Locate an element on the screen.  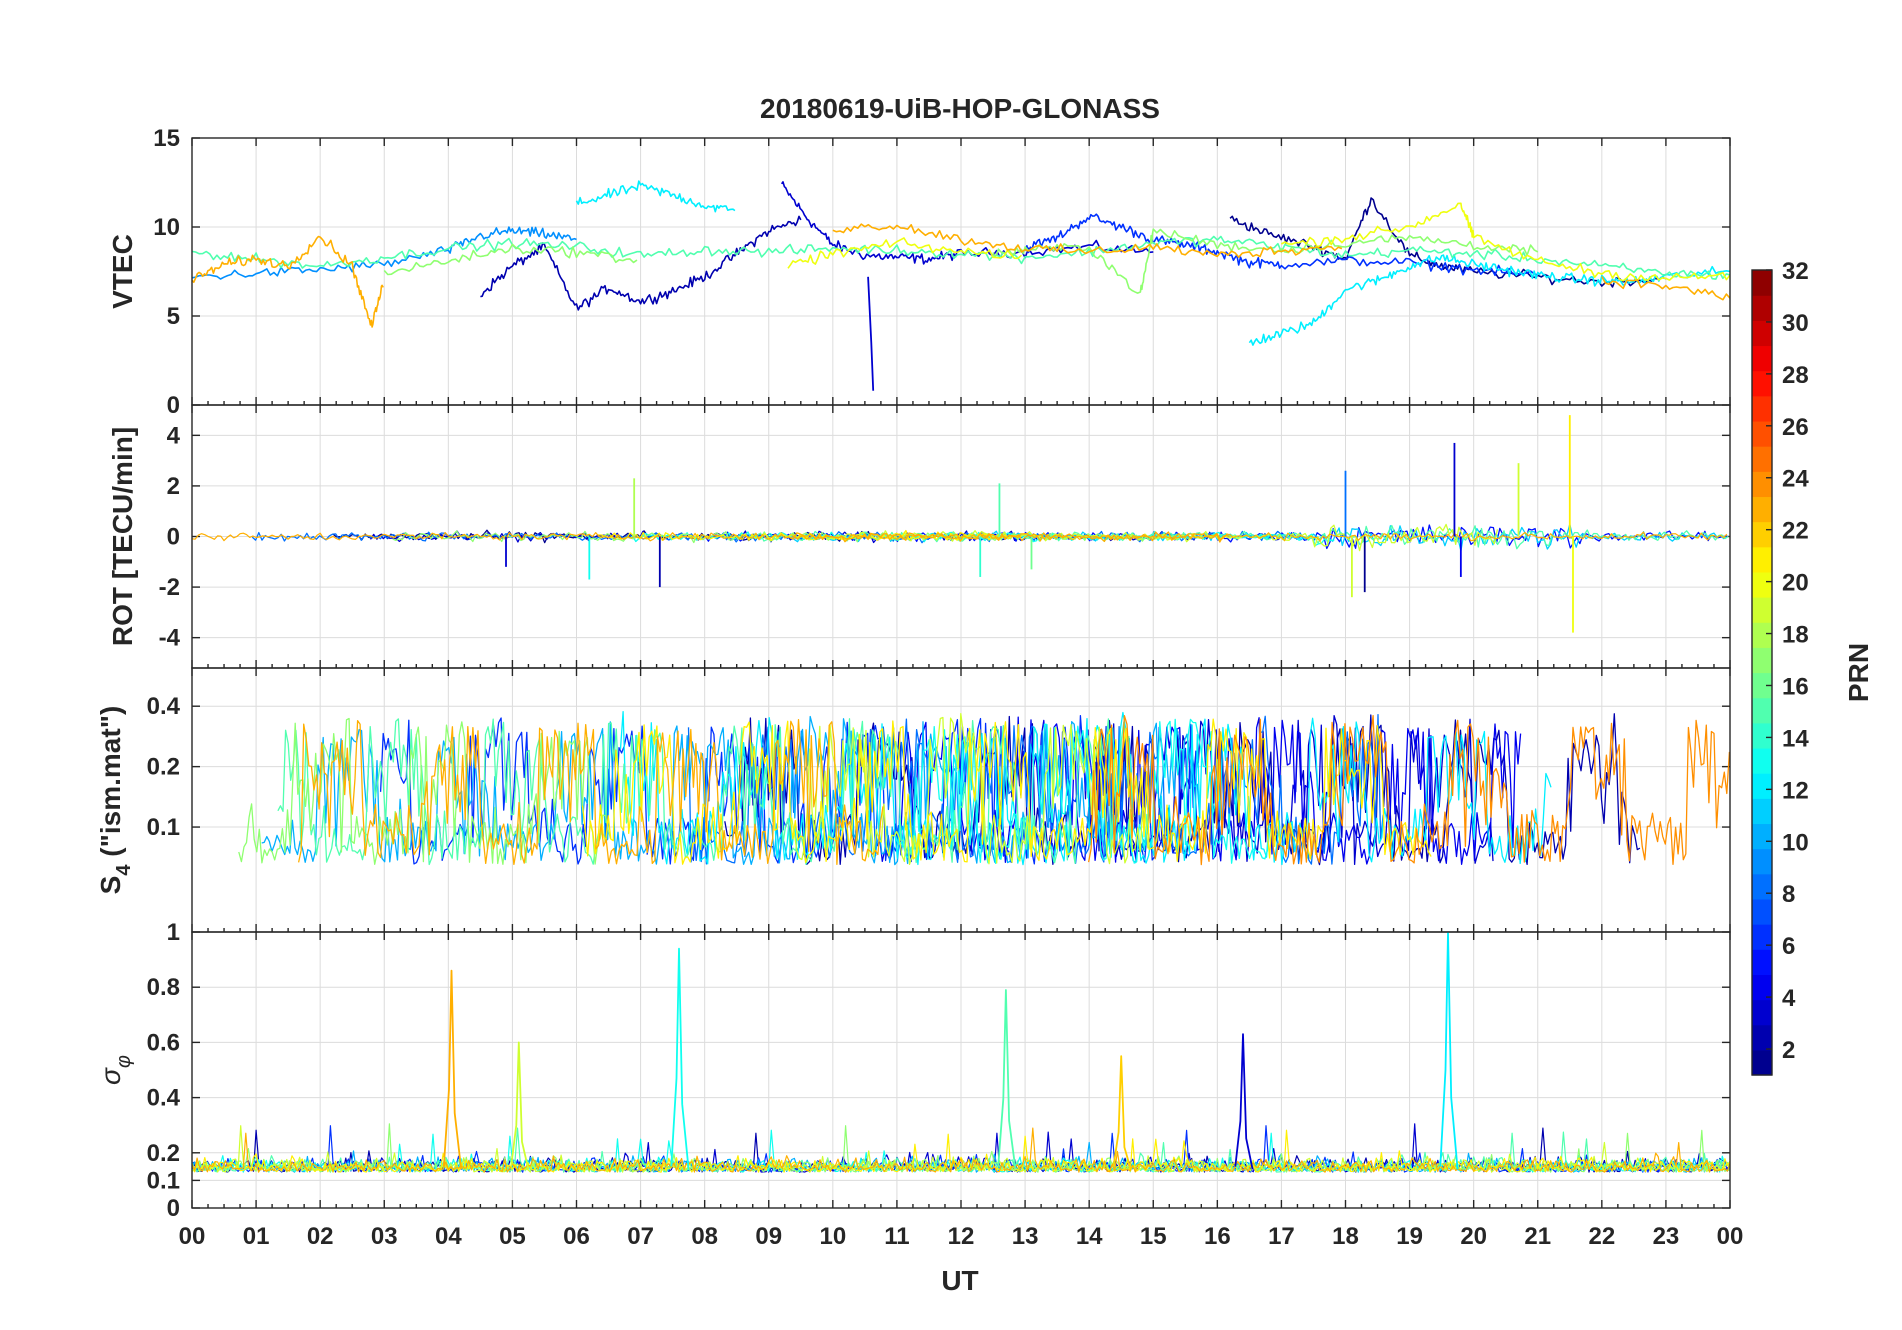
y-tick-label: 2 is located at coordinates (173, 486).